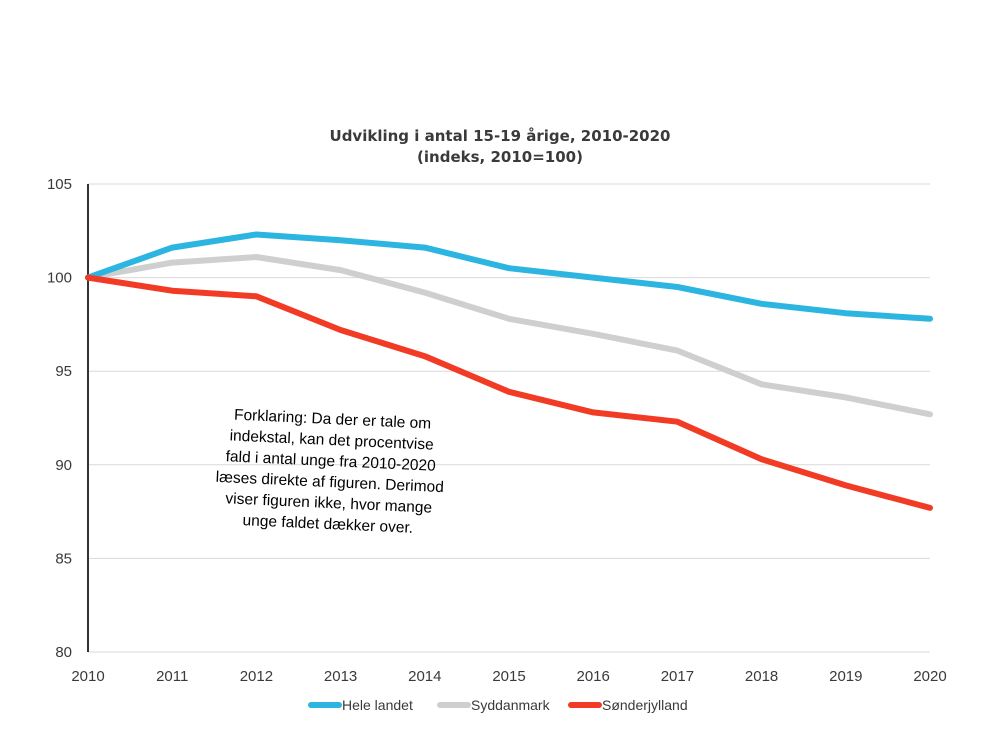 Image resolution: width=1000 pixels, height=750 pixels. Describe the element at coordinates (761, 676) in the screenshot. I see `x-tick-label: 2018` at that location.